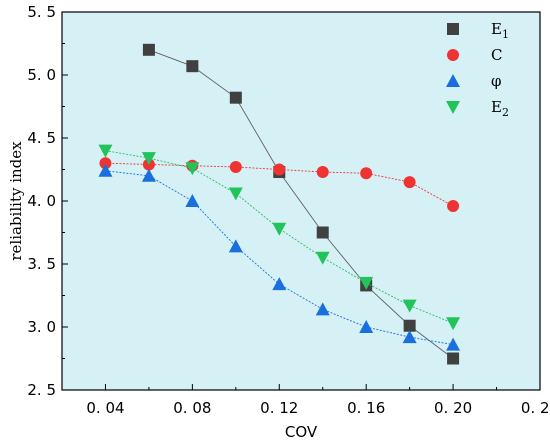  I want to click on y-tick-label: 3. 0, so click(41, 327).